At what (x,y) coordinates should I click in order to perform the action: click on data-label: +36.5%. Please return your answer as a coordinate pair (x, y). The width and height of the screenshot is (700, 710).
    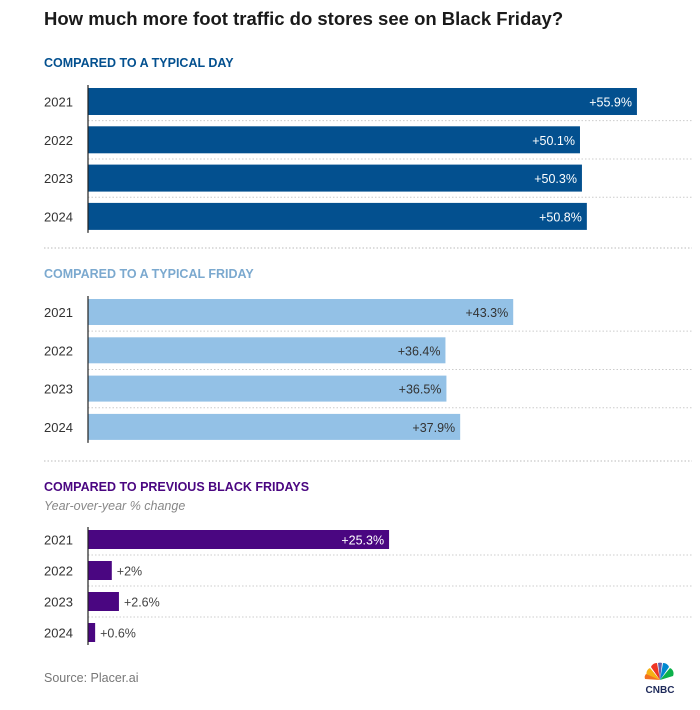
    Looking at the image, I should click on (420, 390).